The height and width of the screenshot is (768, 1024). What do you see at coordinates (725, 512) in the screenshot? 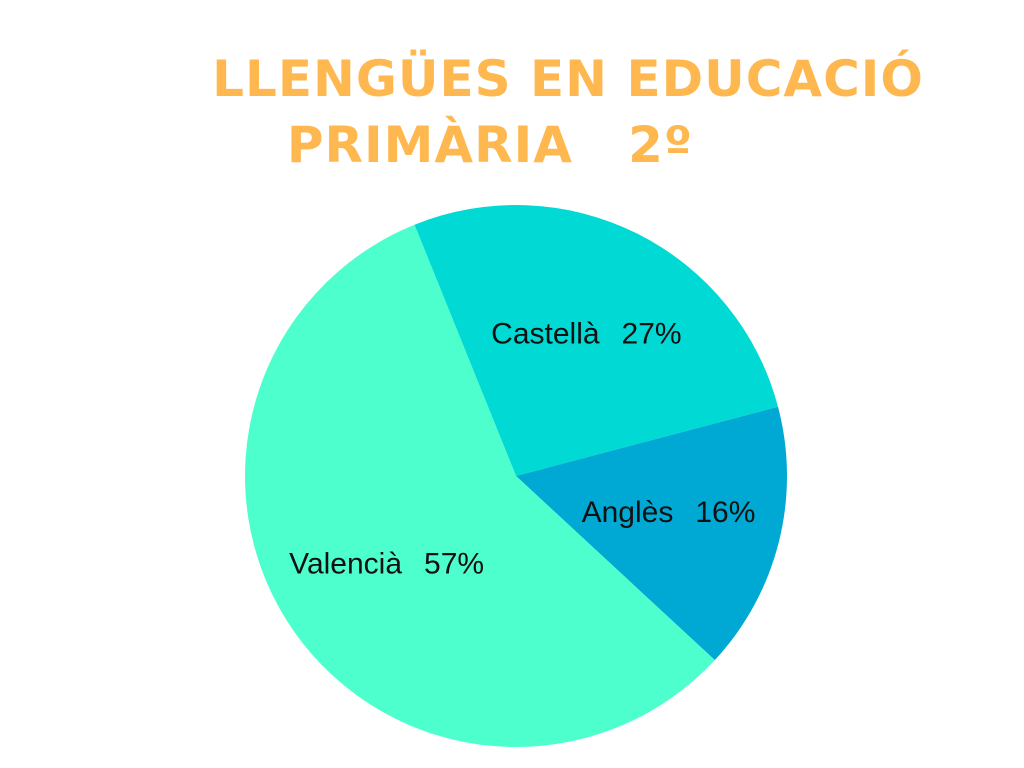
I see `value-label: 16%` at bounding box center [725, 512].